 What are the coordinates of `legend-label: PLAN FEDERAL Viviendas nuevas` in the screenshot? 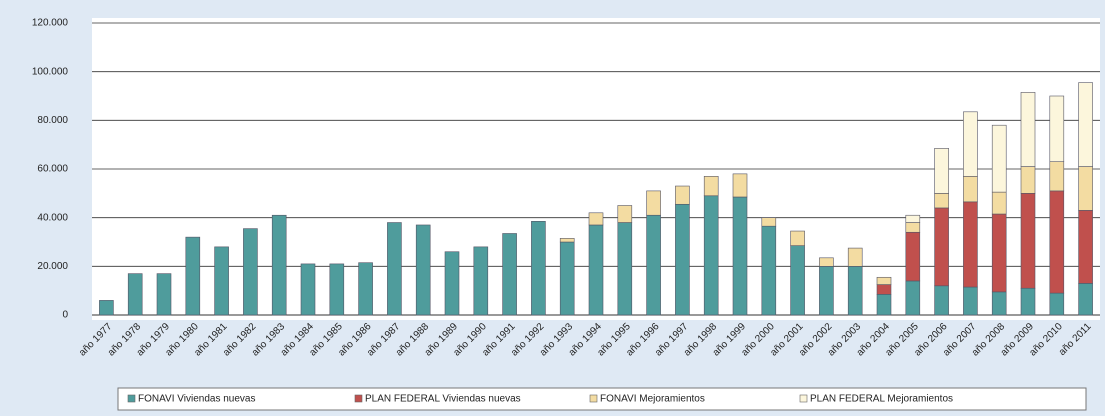 It's located at (443, 399).